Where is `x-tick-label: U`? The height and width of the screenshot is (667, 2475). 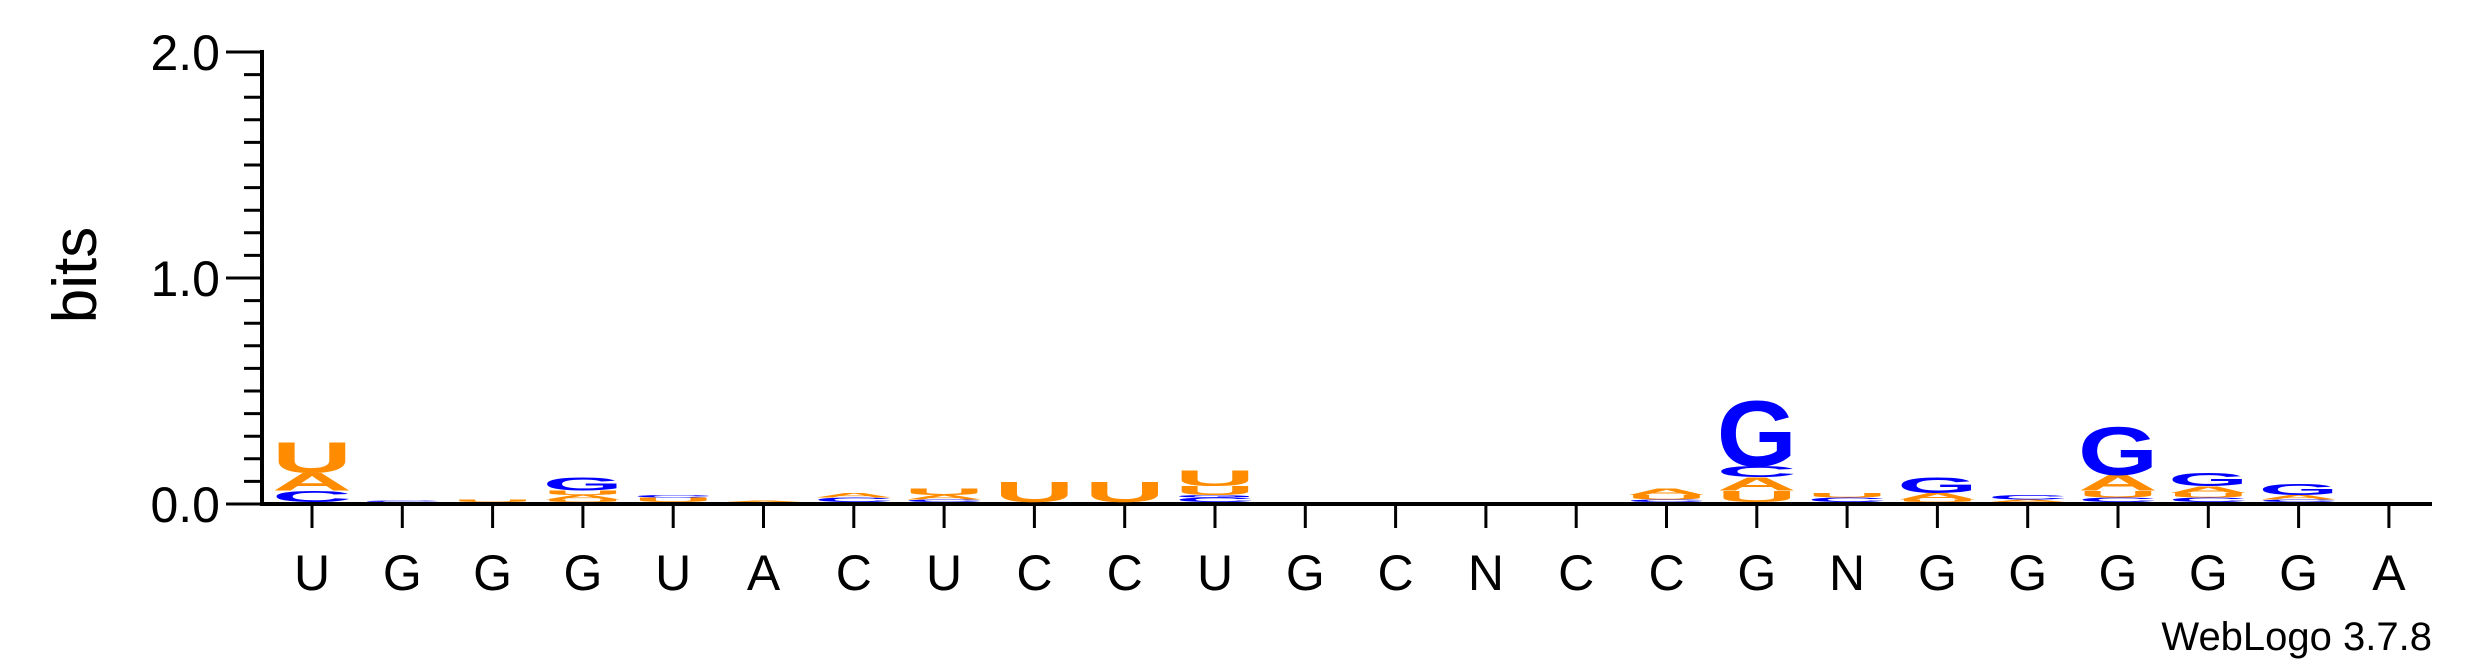 x-tick-label: U is located at coordinates (944, 573).